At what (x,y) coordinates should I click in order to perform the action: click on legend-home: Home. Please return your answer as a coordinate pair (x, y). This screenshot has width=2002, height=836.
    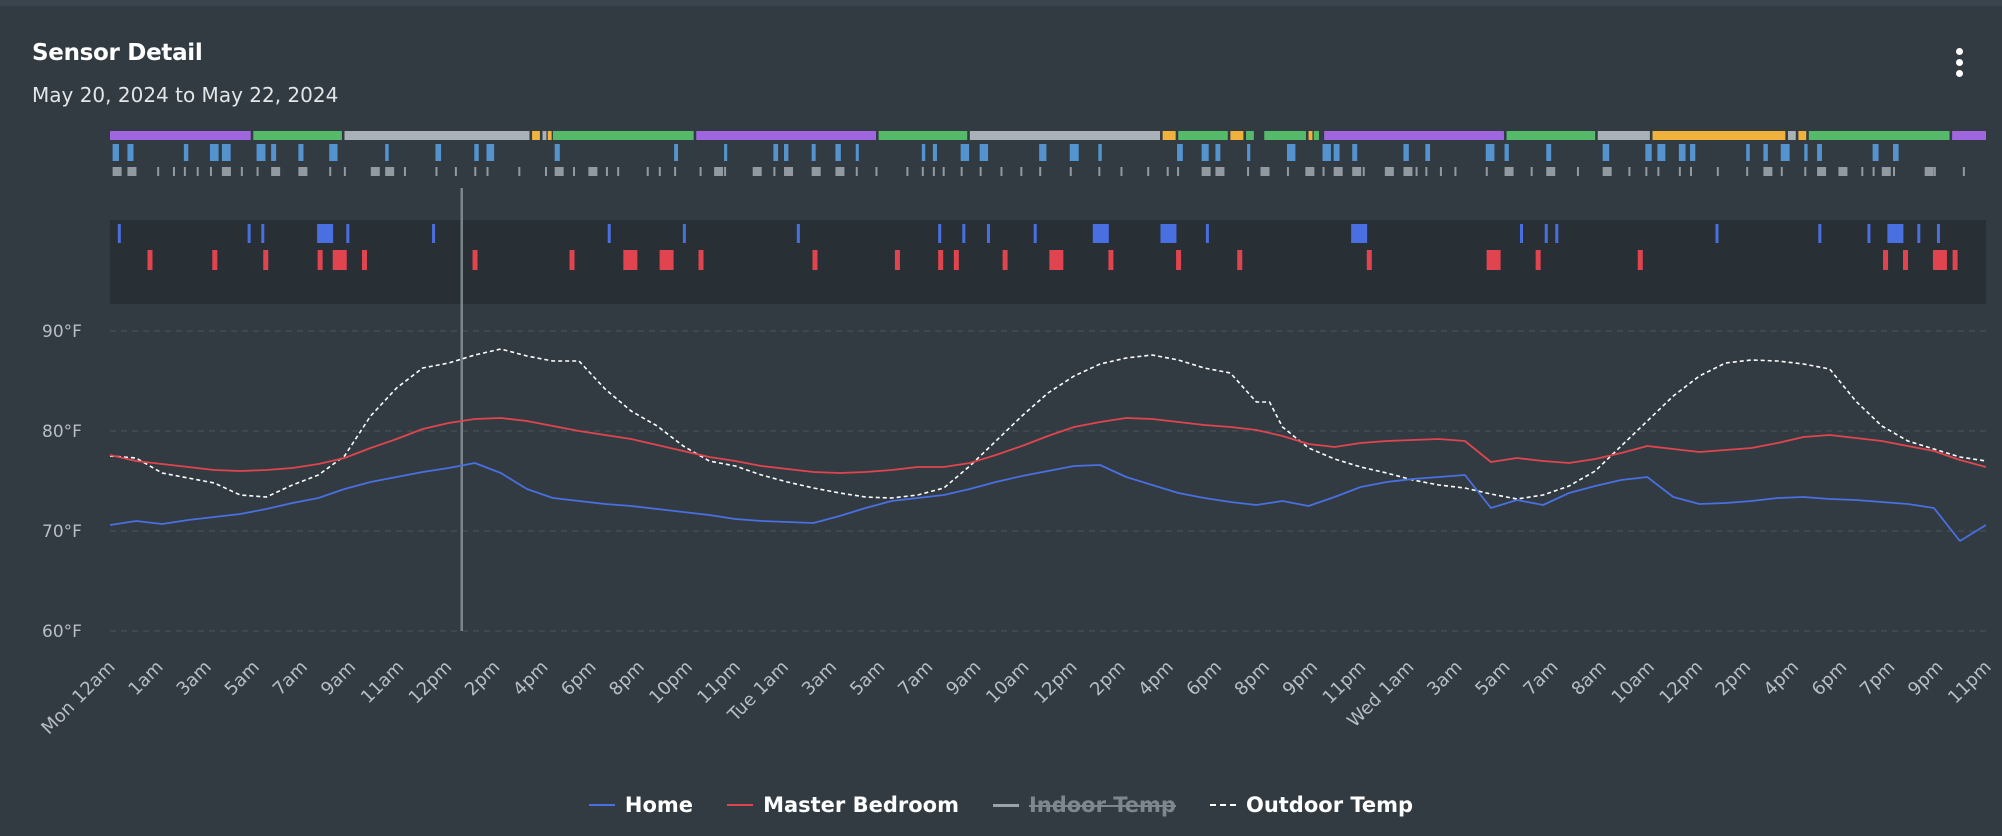
    Looking at the image, I should click on (641, 805).